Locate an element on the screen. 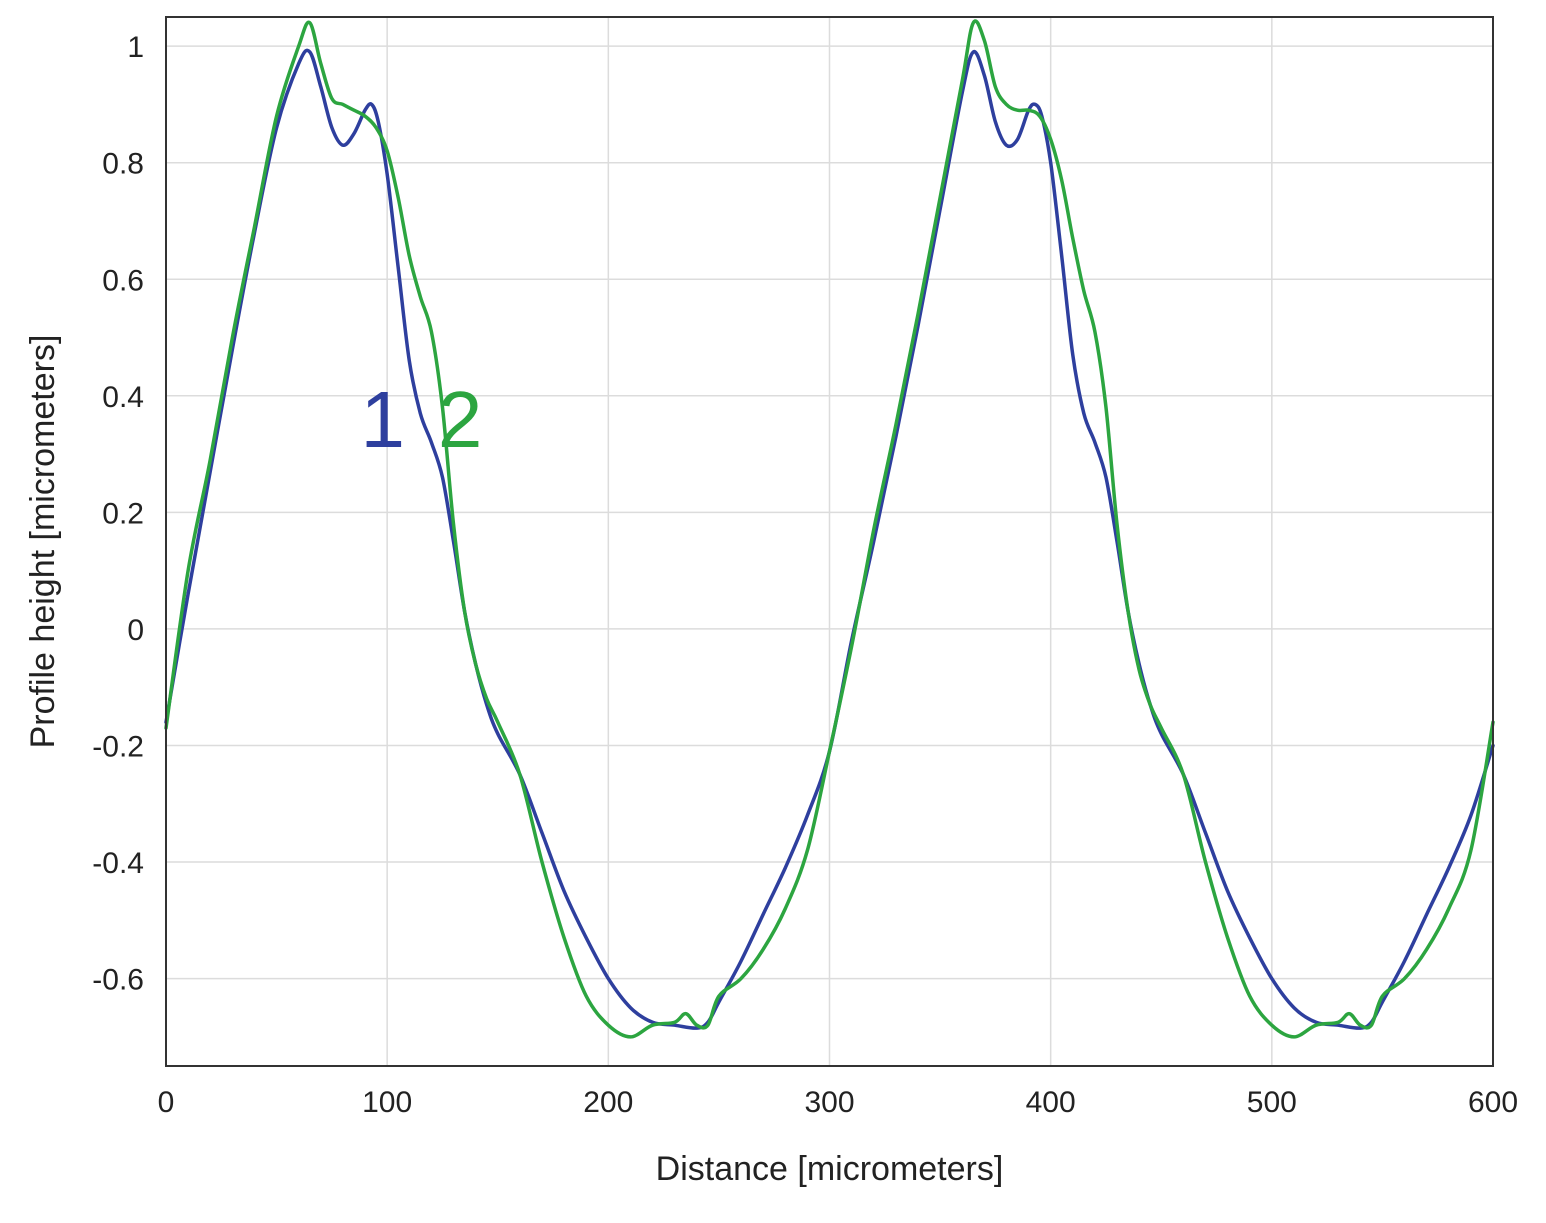 The image size is (1546, 1223). y-tick-label: 0.4 is located at coordinates (123, 397).